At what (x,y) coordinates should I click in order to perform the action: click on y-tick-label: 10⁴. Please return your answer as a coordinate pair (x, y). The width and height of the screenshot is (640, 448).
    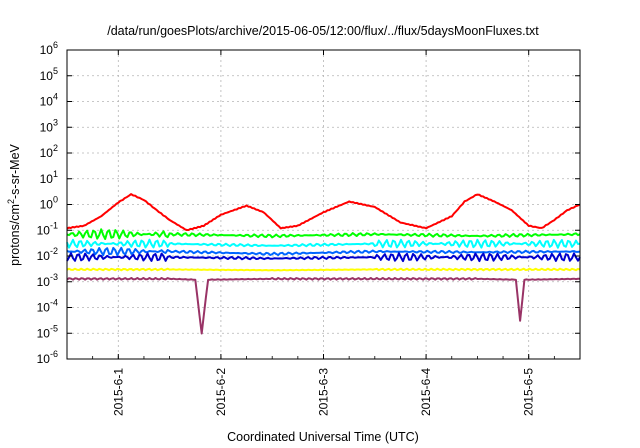
    Looking at the image, I should click on (49, 100).